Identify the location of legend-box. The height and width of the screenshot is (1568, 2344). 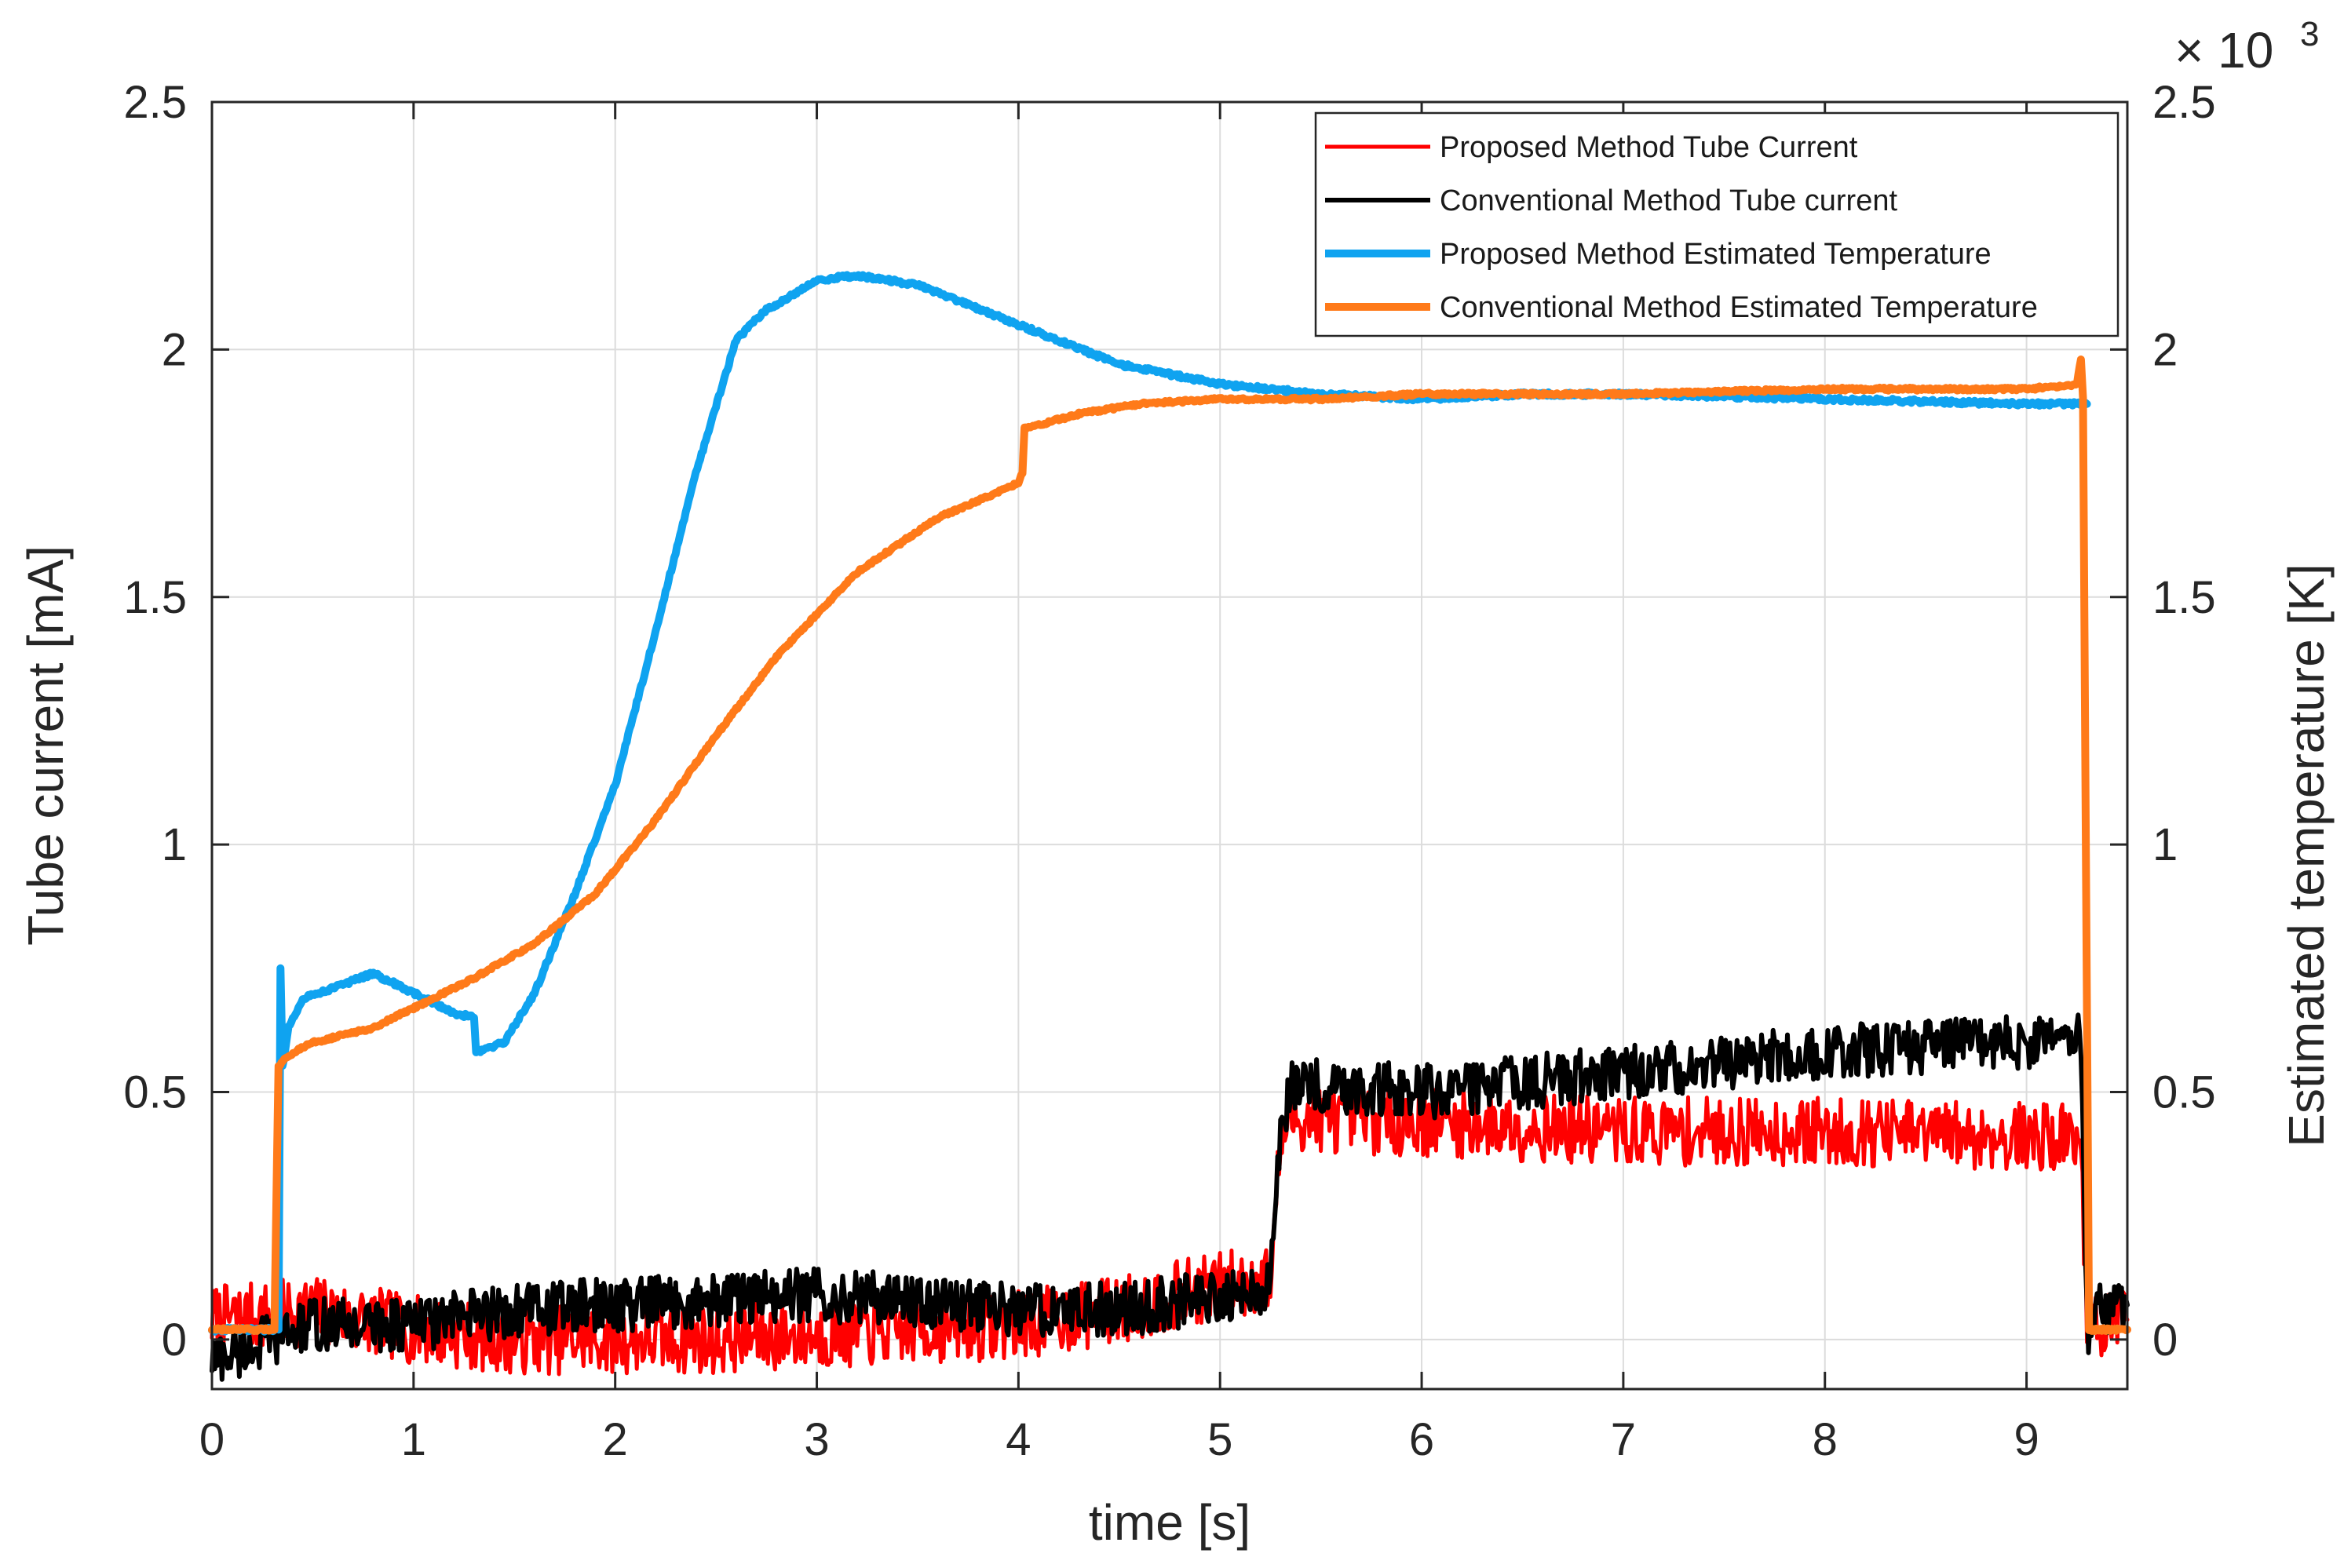
(1716, 224).